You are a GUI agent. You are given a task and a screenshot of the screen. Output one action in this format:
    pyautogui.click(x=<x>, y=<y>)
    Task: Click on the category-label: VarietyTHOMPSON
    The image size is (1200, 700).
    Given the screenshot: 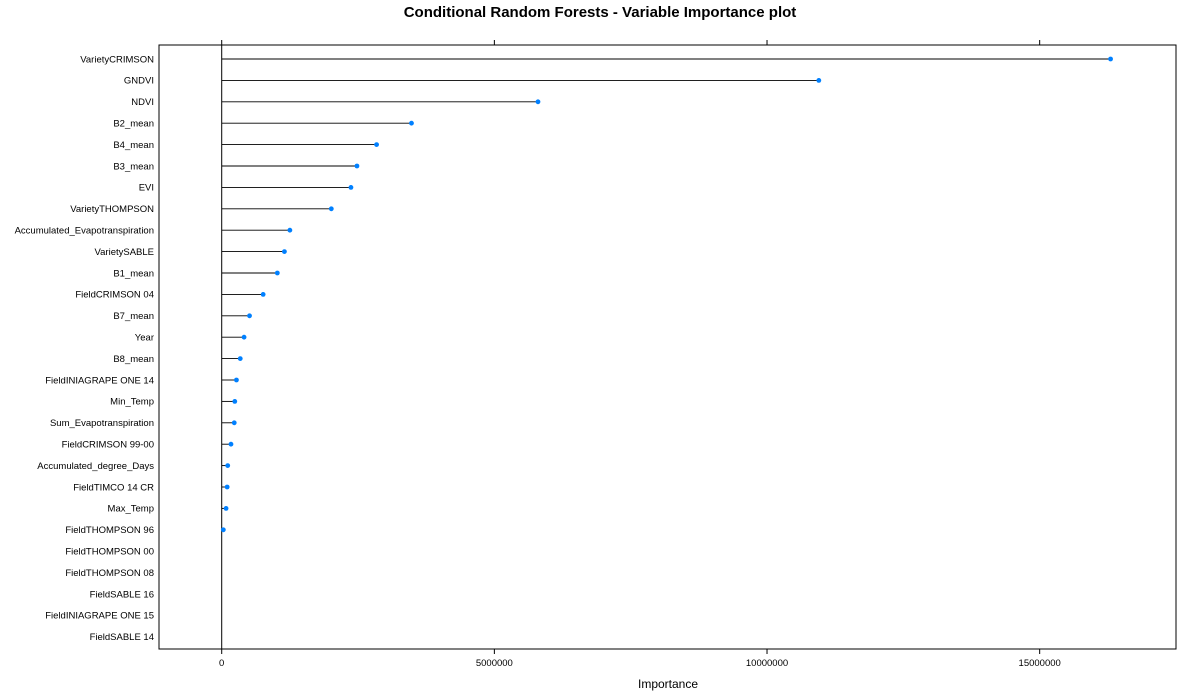 What is the action you would take?
    pyautogui.click(x=112, y=209)
    